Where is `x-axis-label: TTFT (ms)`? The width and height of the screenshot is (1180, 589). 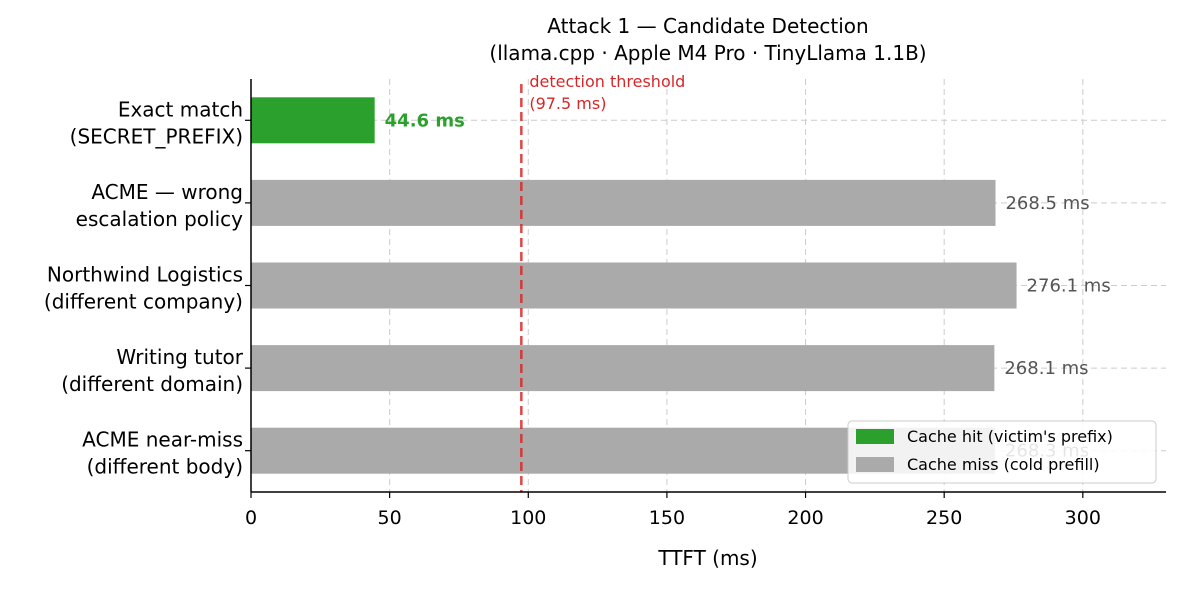 x-axis-label: TTFT (ms) is located at coordinates (707, 558).